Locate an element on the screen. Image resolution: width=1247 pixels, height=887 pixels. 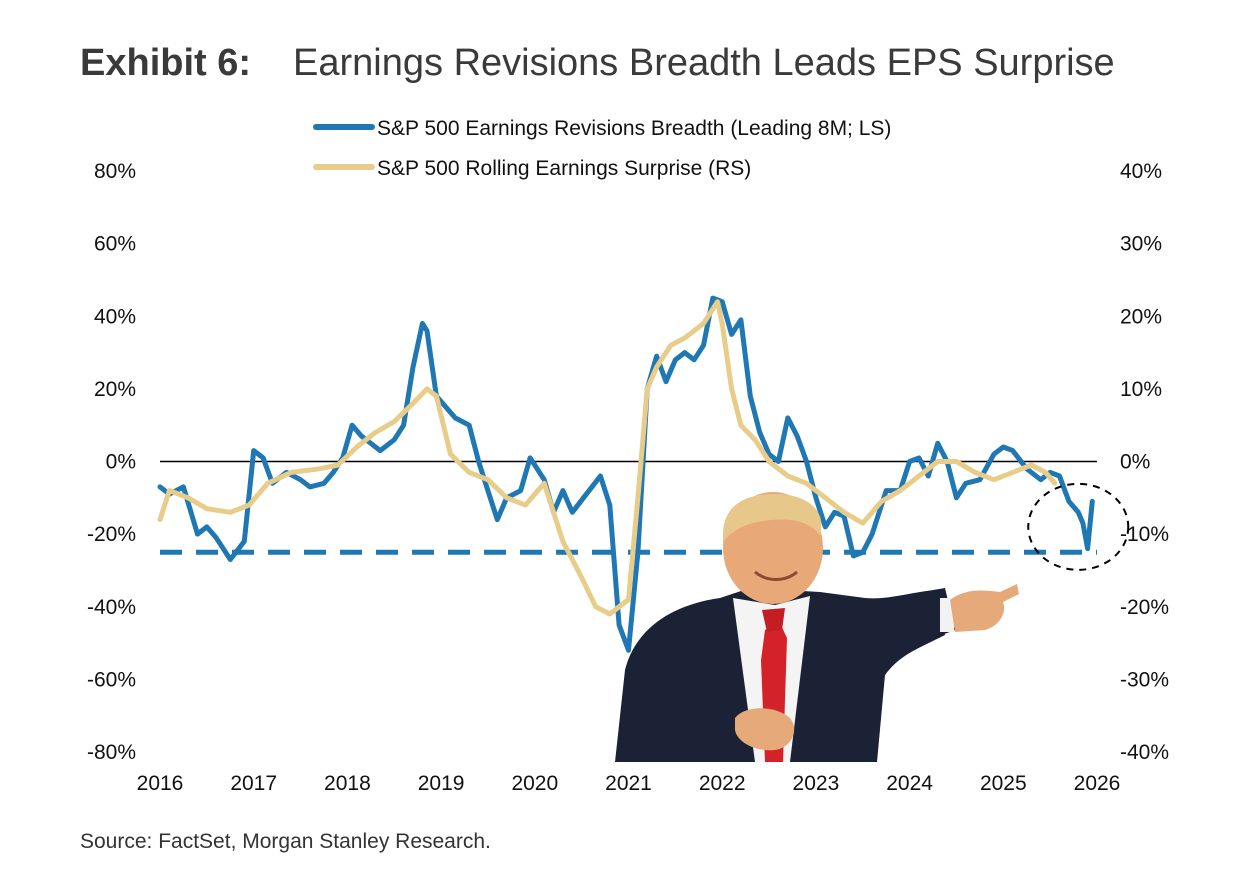
left-tick-label: -80% is located at coordinates (111, 752).